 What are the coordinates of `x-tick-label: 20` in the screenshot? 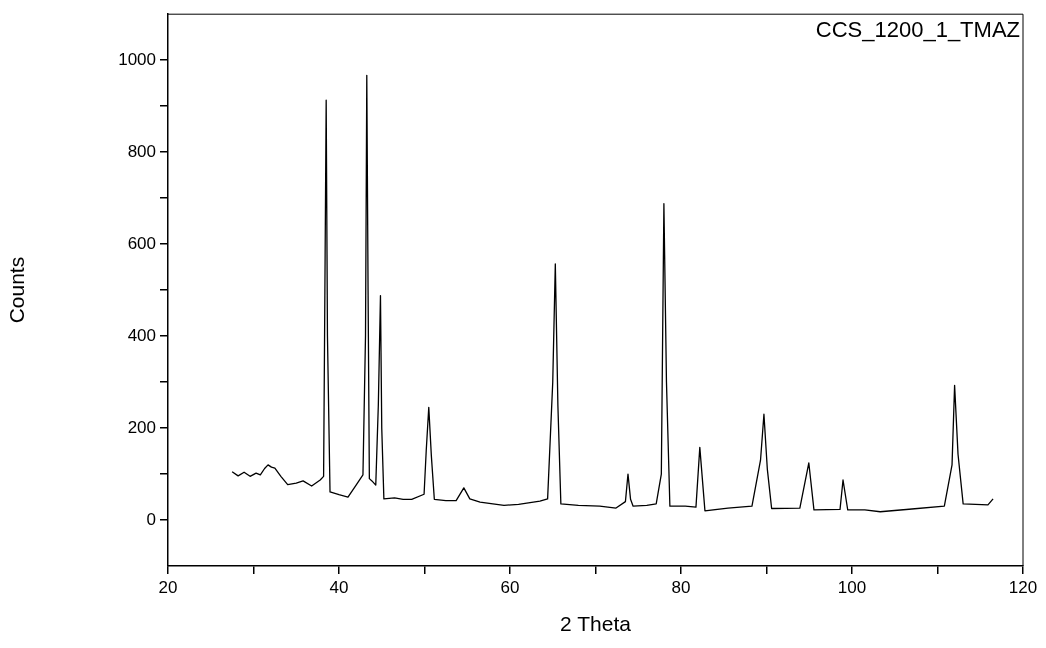 It's located at (168, 587).